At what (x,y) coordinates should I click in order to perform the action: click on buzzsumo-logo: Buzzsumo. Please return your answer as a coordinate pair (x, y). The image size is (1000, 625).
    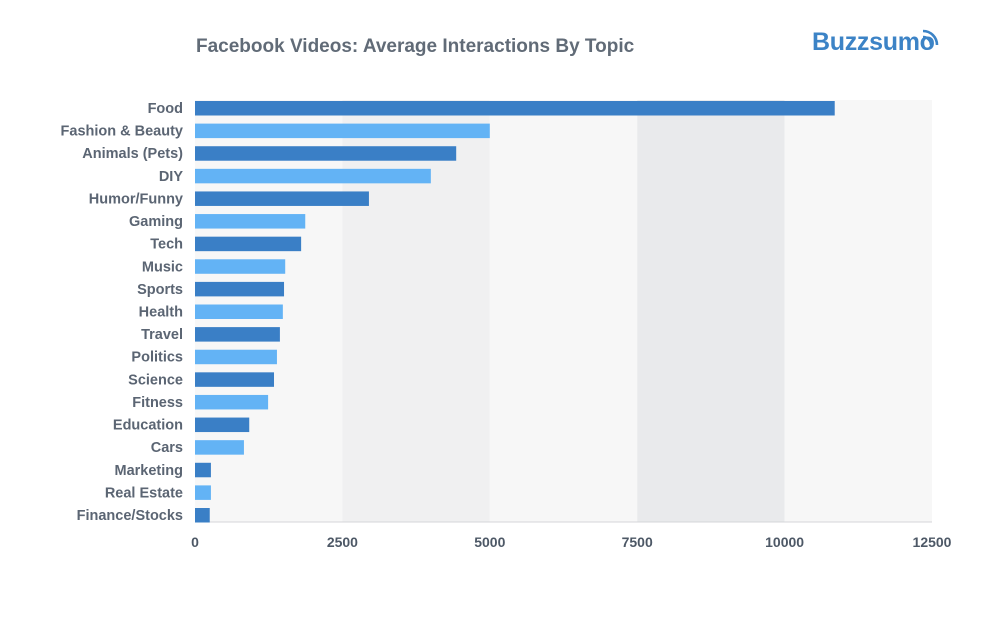
    Looking at the image, I should click on (875, 42).